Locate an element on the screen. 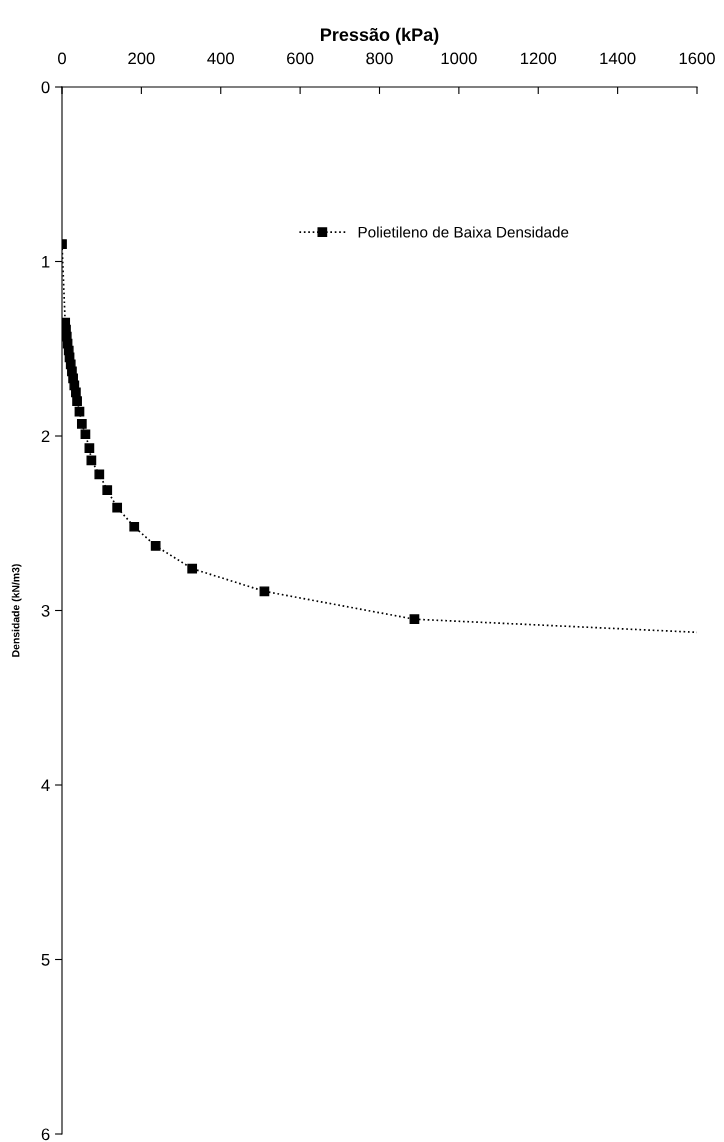 The image size is (724, 1142). y-tick-label: 4 is located at coordinates (45, 785).